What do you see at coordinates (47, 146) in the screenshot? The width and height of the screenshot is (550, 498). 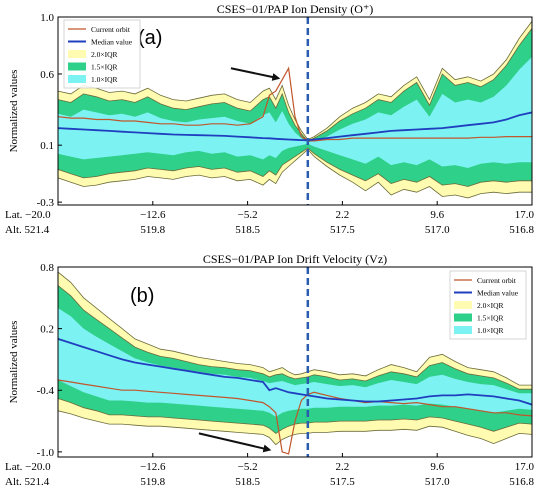 I see `y-tick-label: 0.1` at bounding box center [47, 146].